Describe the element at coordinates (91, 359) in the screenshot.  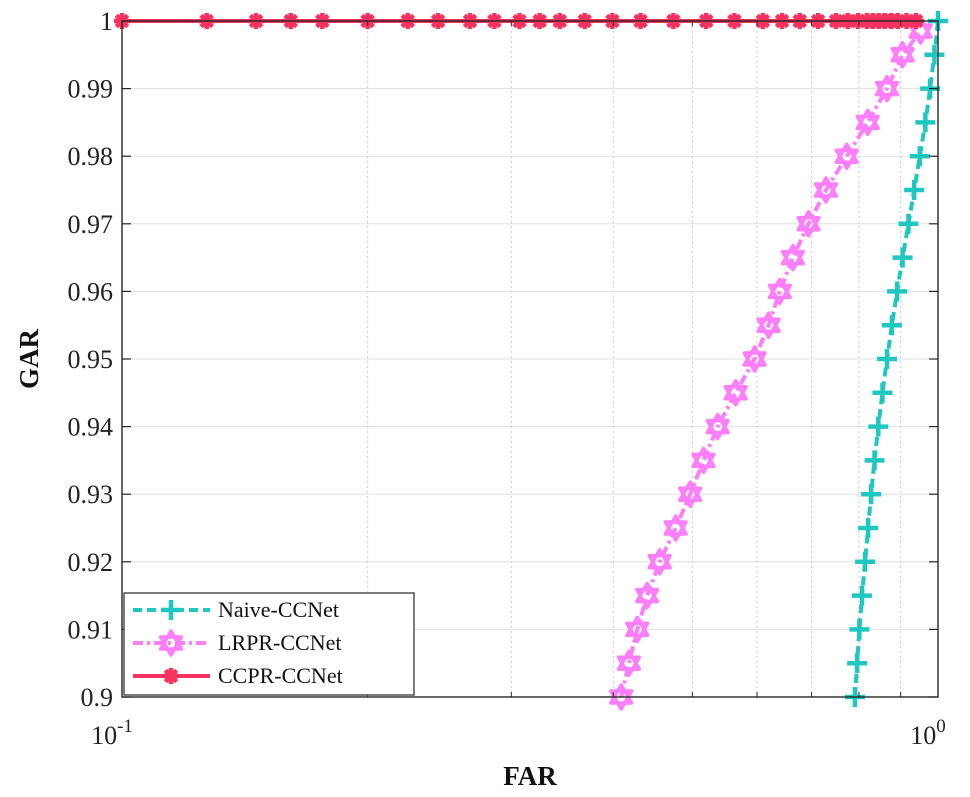
I see `y-tick-label: 0.95` at that location.